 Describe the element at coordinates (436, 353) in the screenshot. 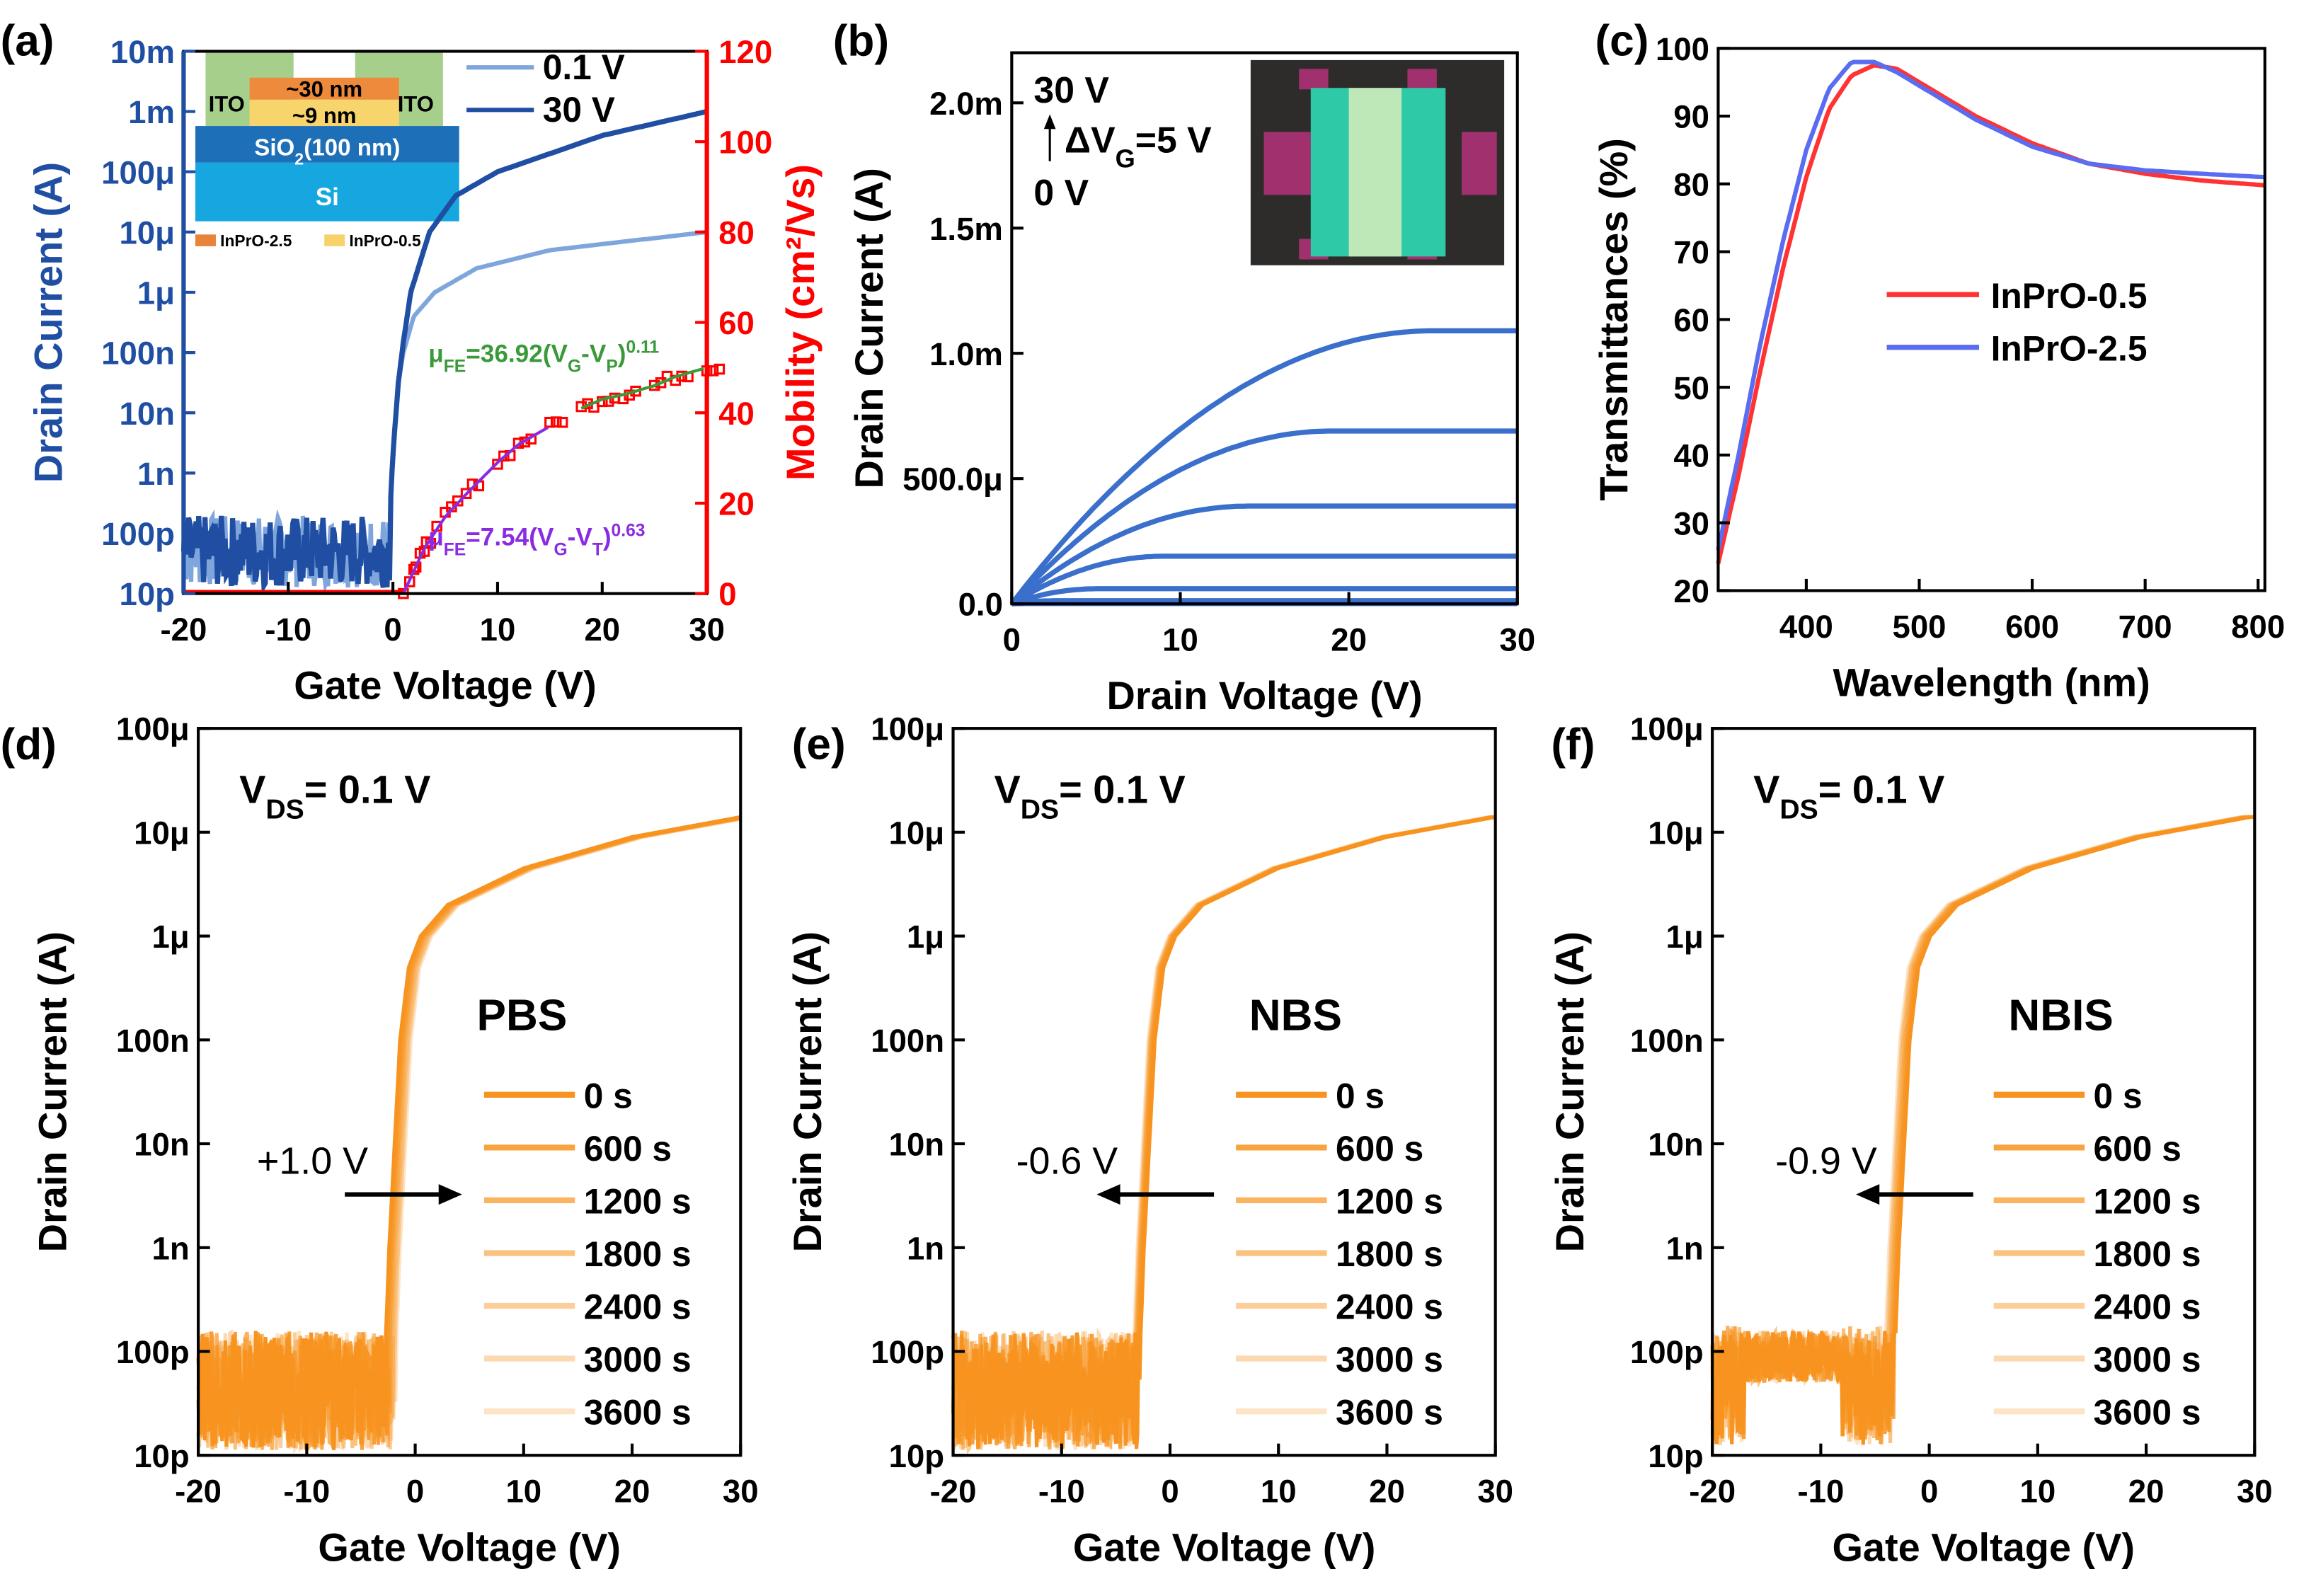

I see `text-part: μ` at that location.